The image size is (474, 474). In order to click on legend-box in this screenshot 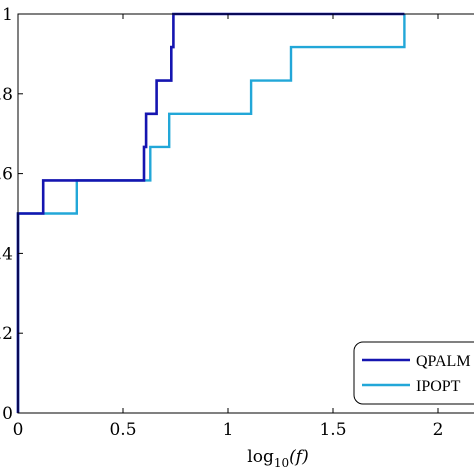, I will do `click(413, 373)`.